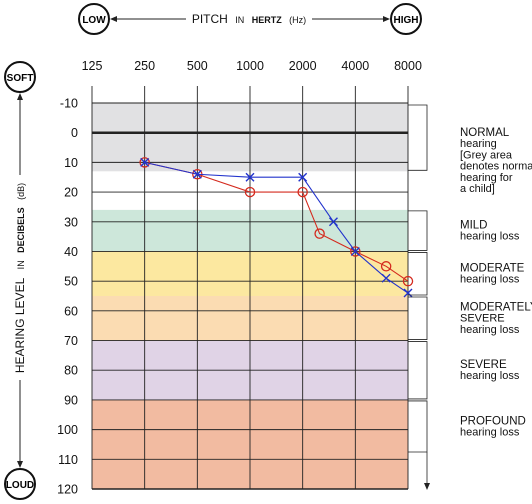 The image size is (532, 504). I want to click on zone-label-2: MODERATE hearing loss, so click(492, 274).